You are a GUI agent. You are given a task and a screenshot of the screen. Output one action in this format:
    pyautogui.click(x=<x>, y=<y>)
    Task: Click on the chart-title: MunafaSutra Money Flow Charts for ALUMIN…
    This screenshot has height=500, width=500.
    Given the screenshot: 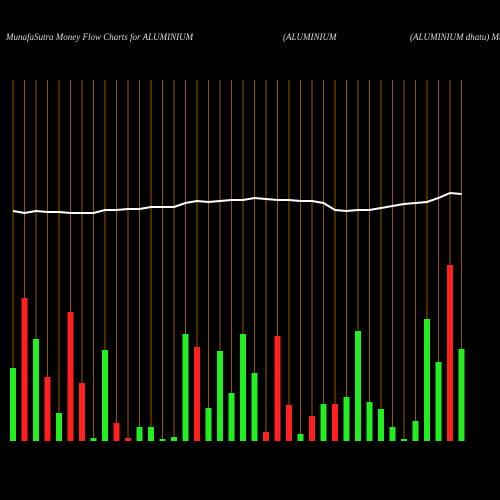 What is the action you would take?
    pyautogui.click(x=99, y=37)
    